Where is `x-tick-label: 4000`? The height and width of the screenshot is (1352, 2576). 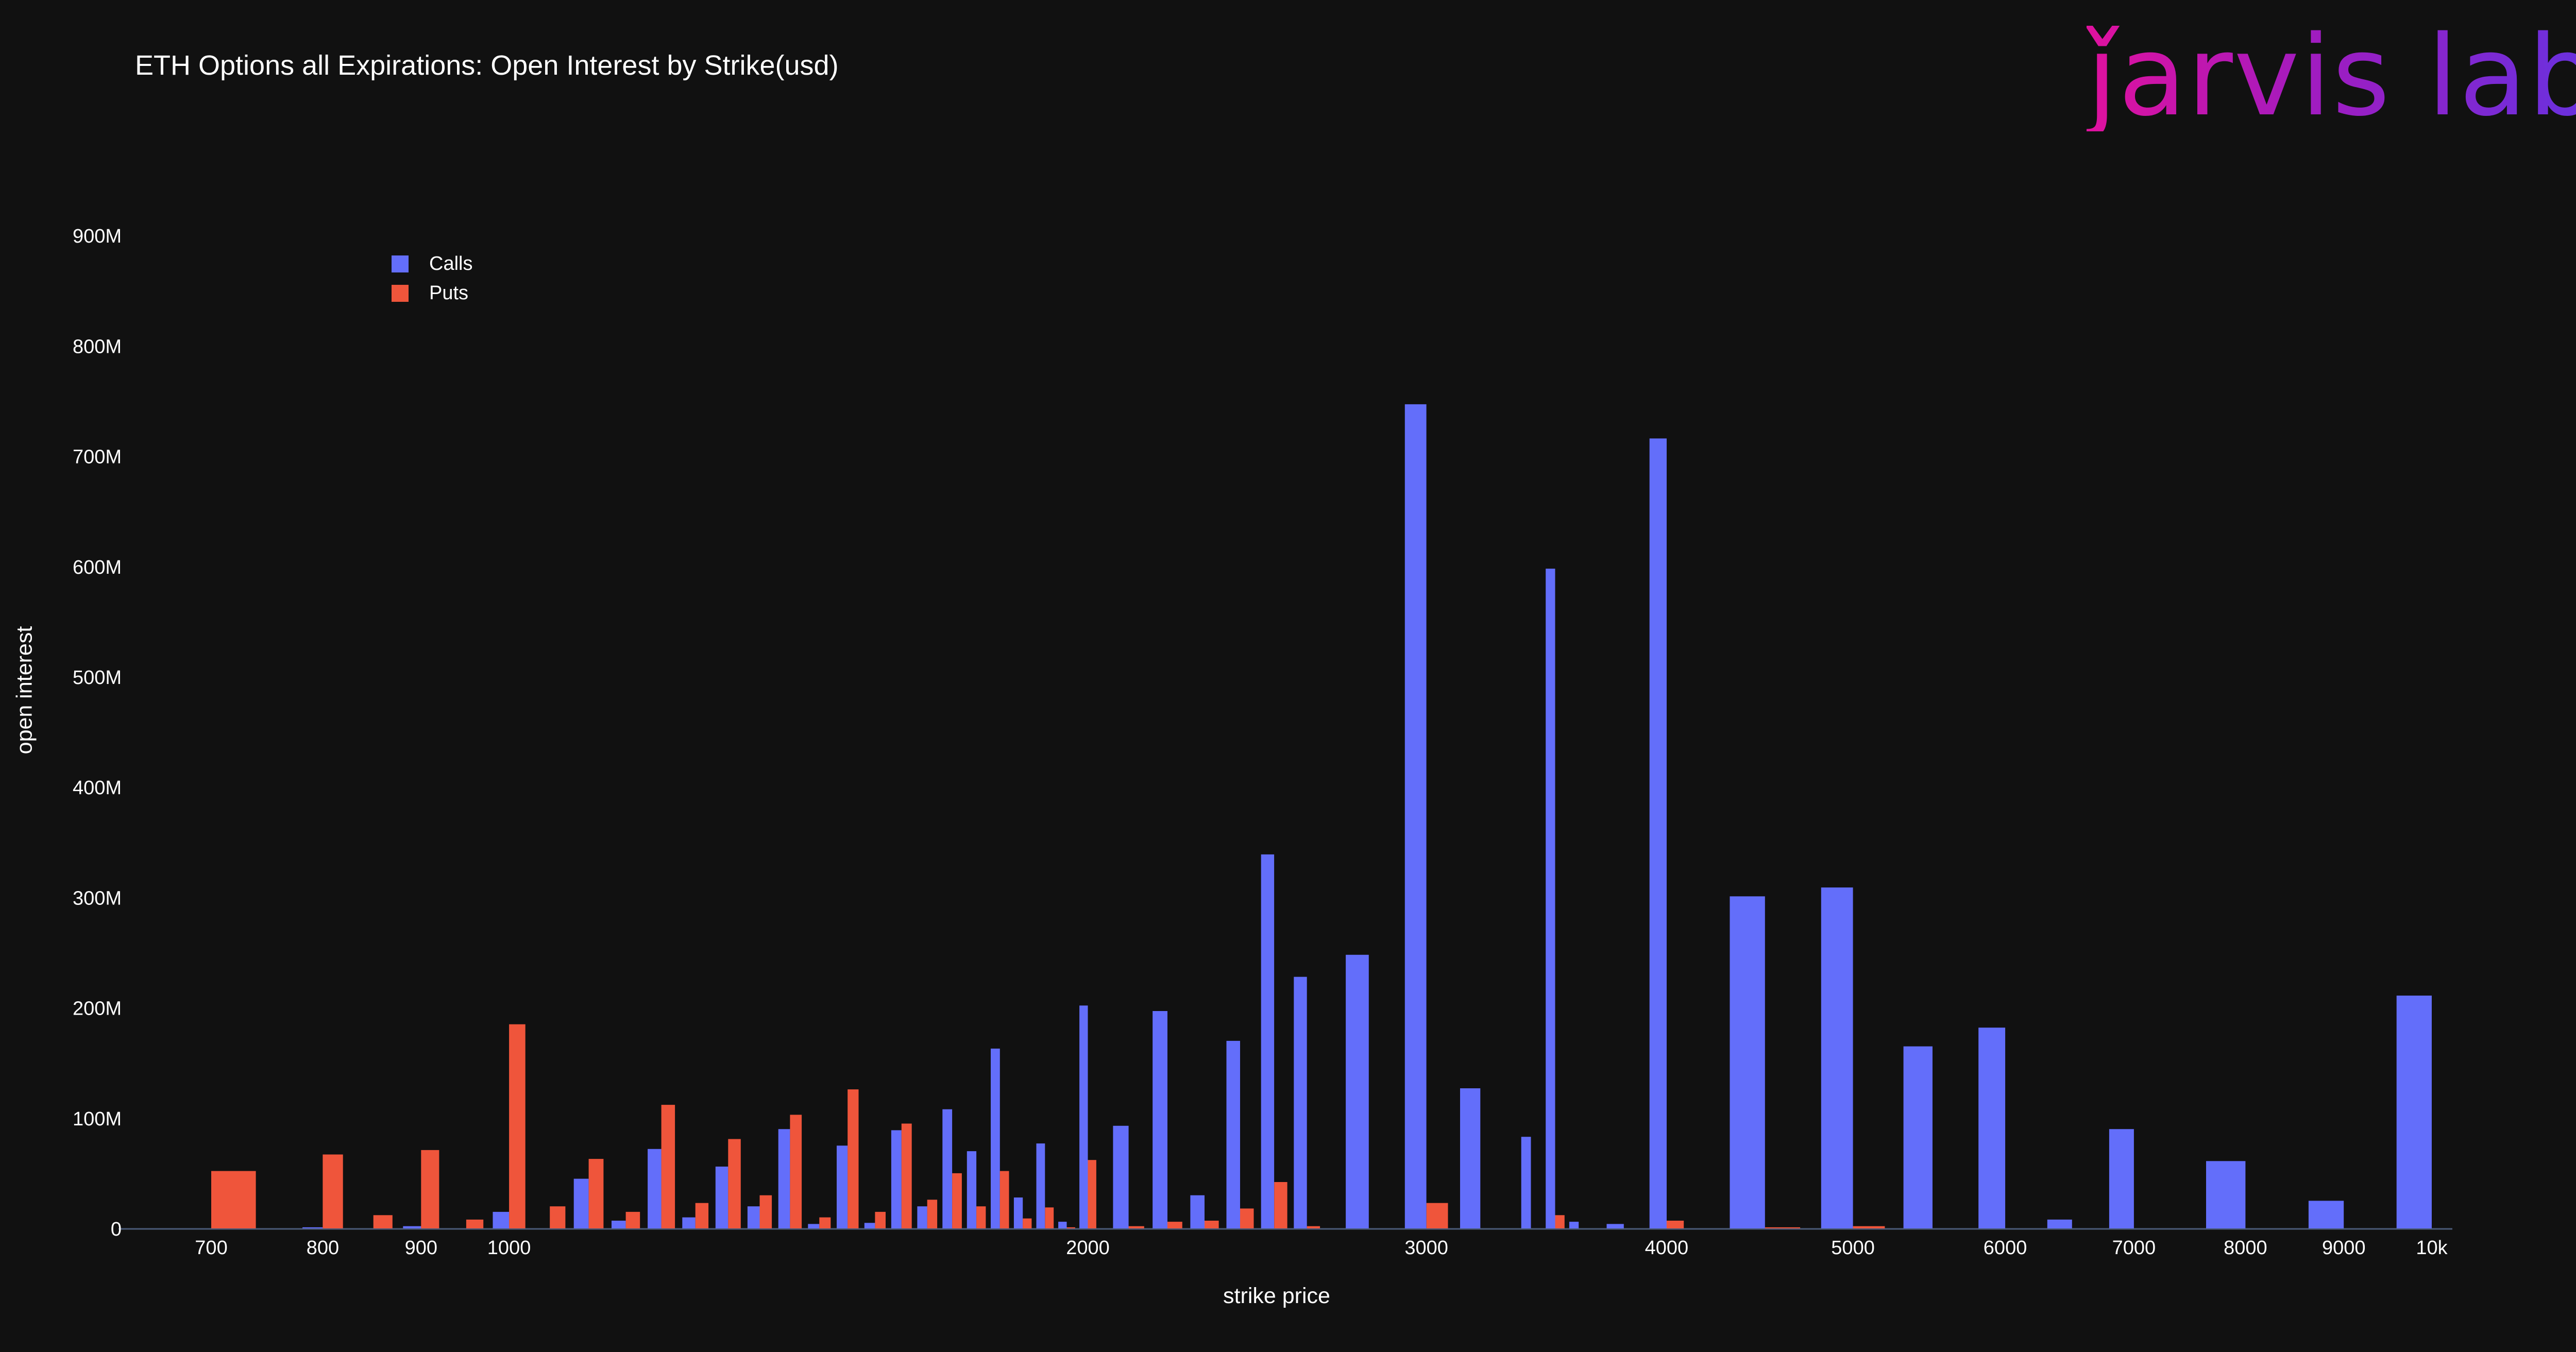 x-tick-label: 4000 is located at coordinates (1667, 1248).